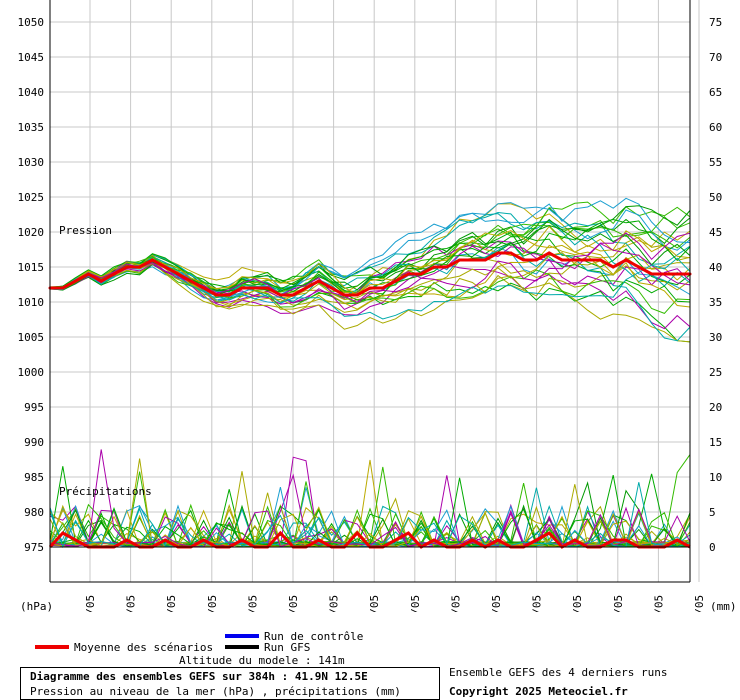 The width and height of the screenshot is (740, 700). Describe the element at coordinates (715, 127) in the screenshot. I see `y-right-tick-label: 60` at that location.